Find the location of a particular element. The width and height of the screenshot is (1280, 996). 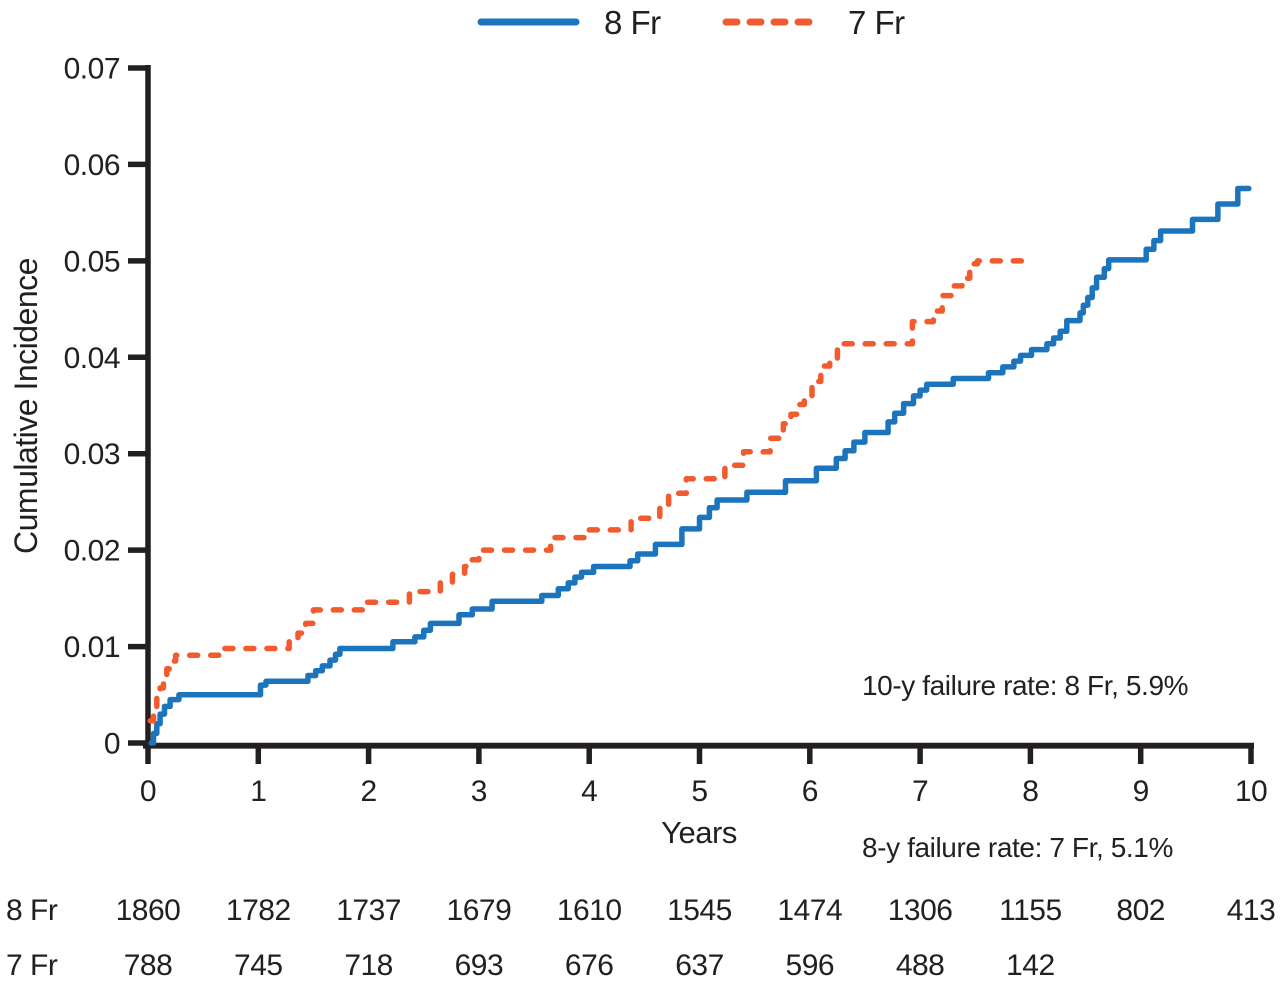

legend-label-7fr: 7 Fr is located at coordinates (876, 22).